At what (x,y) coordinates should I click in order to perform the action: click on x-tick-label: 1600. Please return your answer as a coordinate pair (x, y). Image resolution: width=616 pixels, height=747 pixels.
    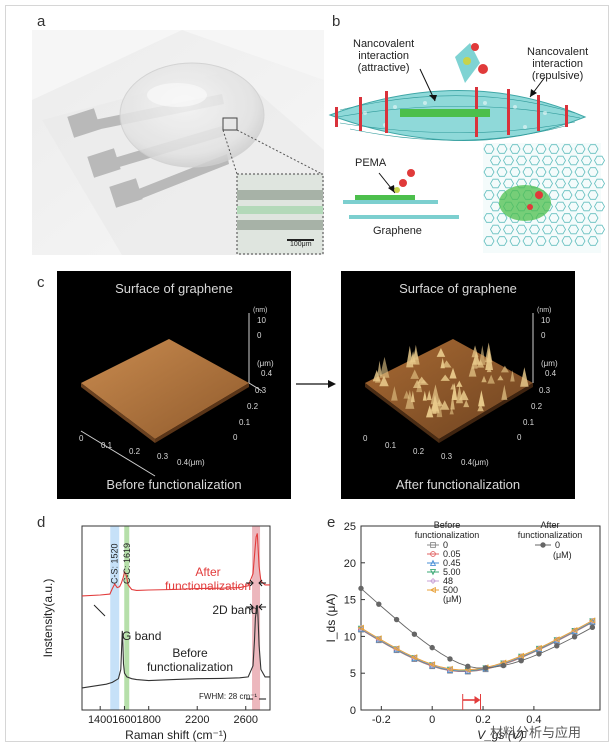
    Looking at the image, I should click on (124, 720).